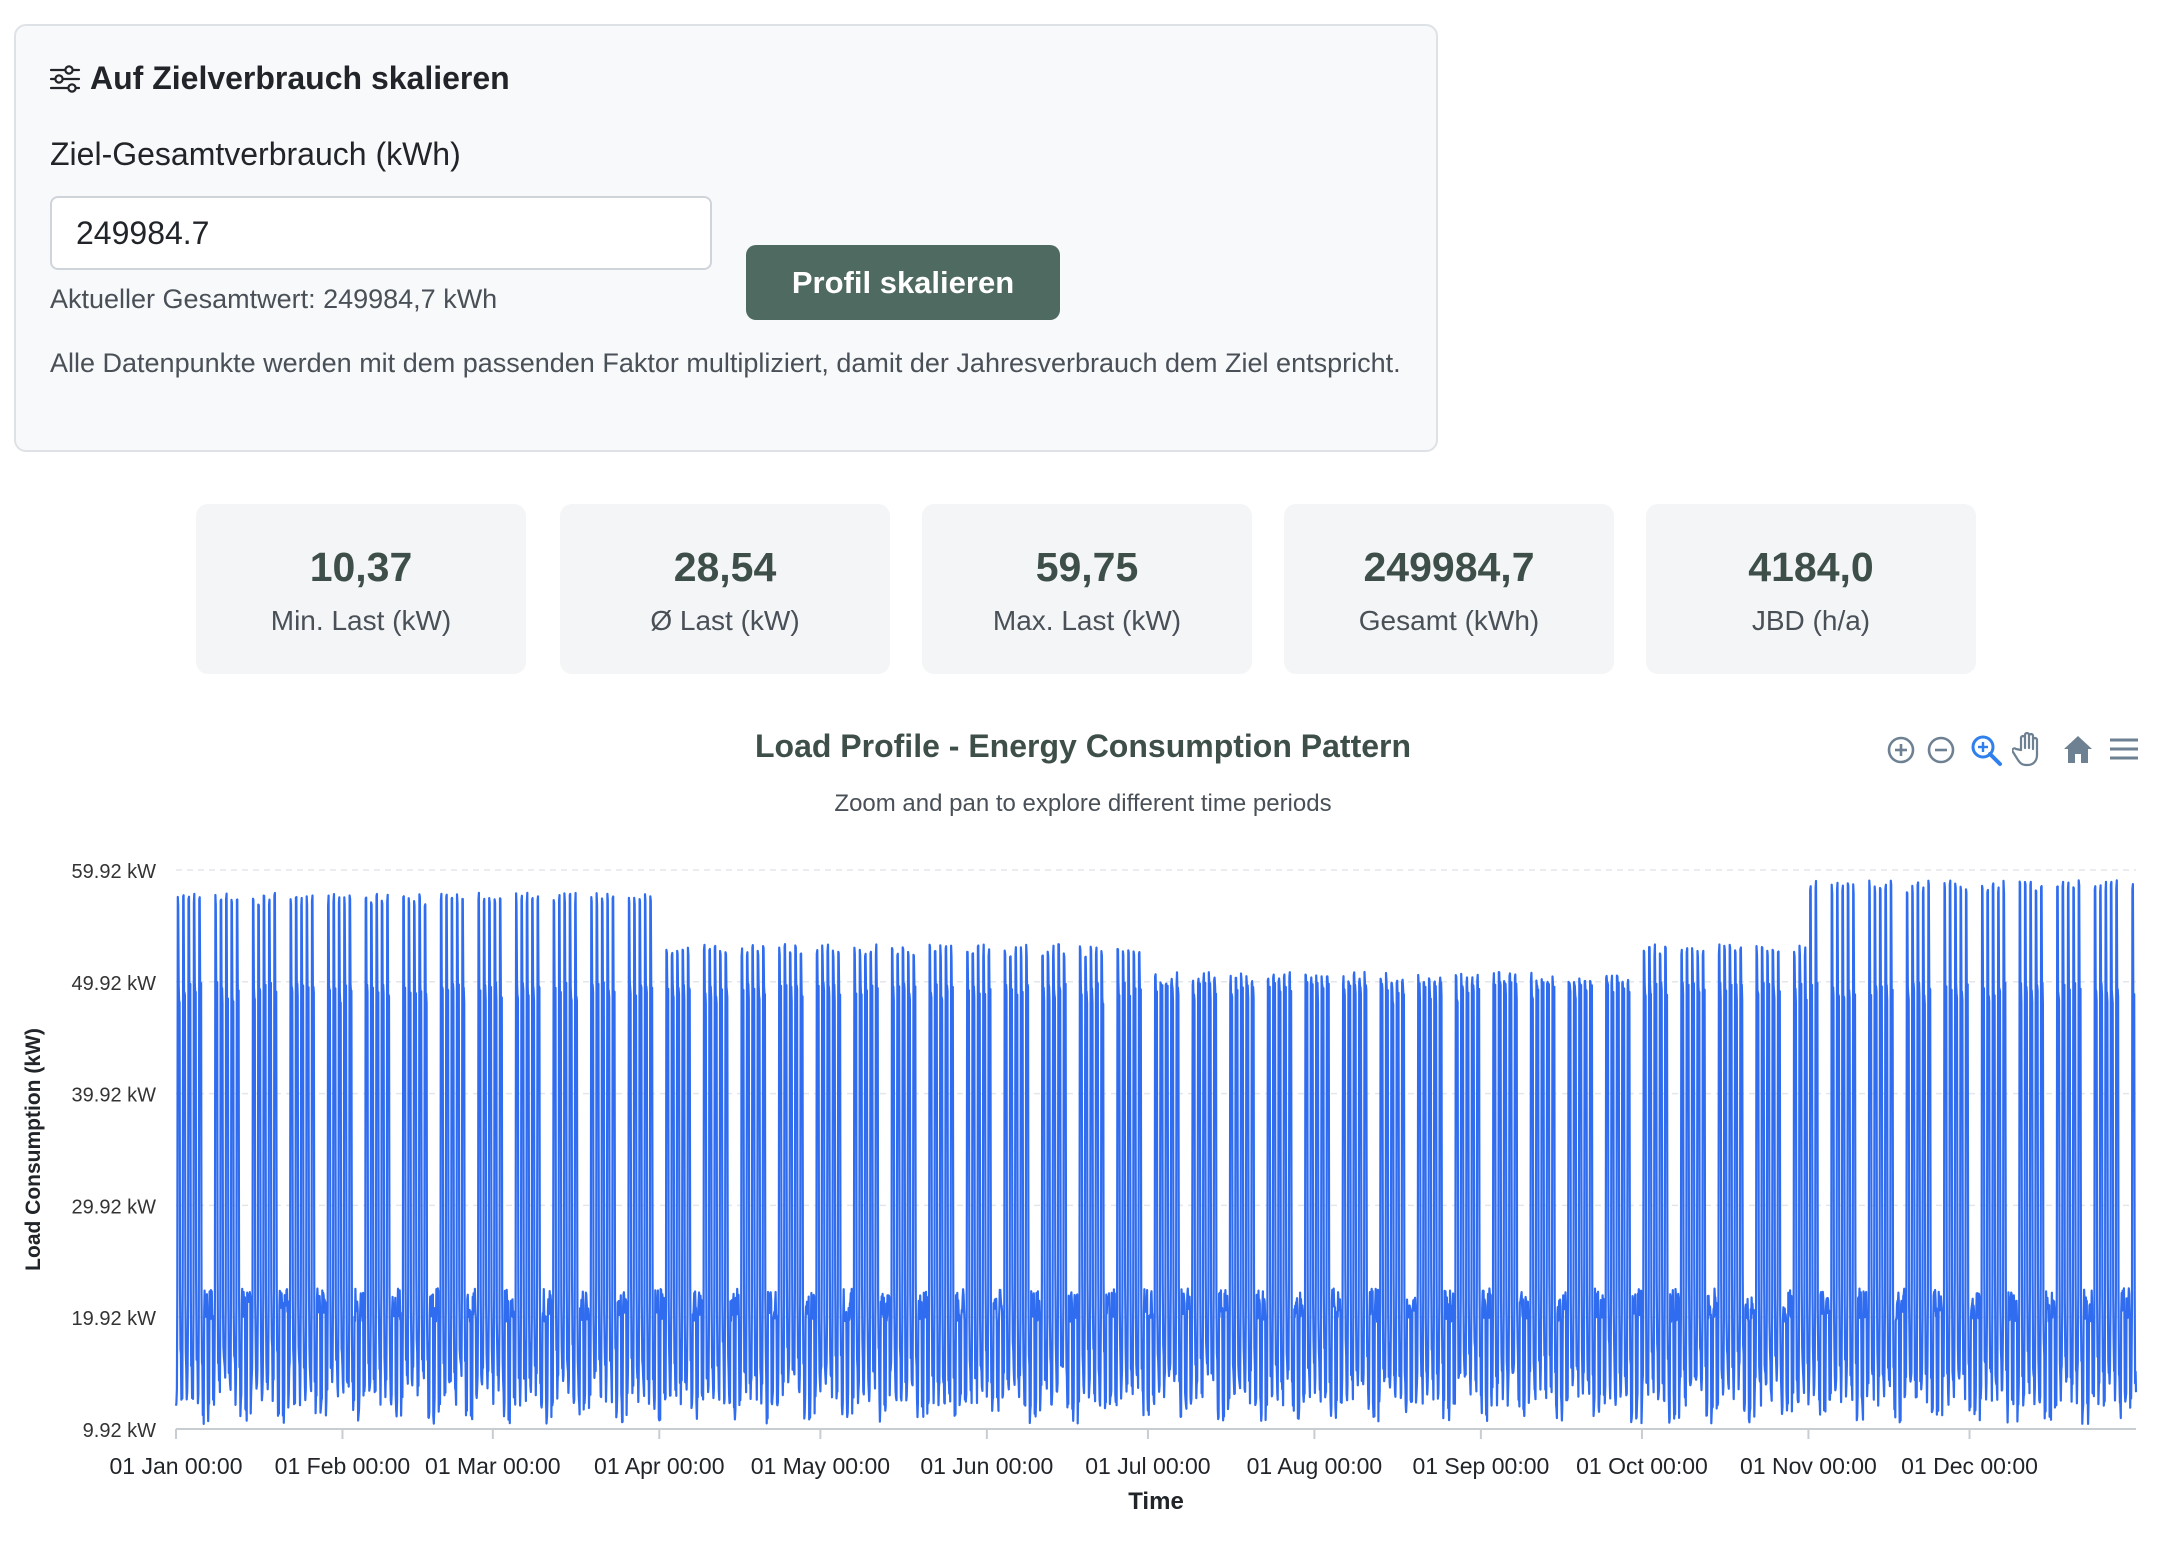  What do you see at coordinates (1087, 567) in the screenshot?
I see `stat-value: 59,75` at bounding box center [1087, 567].